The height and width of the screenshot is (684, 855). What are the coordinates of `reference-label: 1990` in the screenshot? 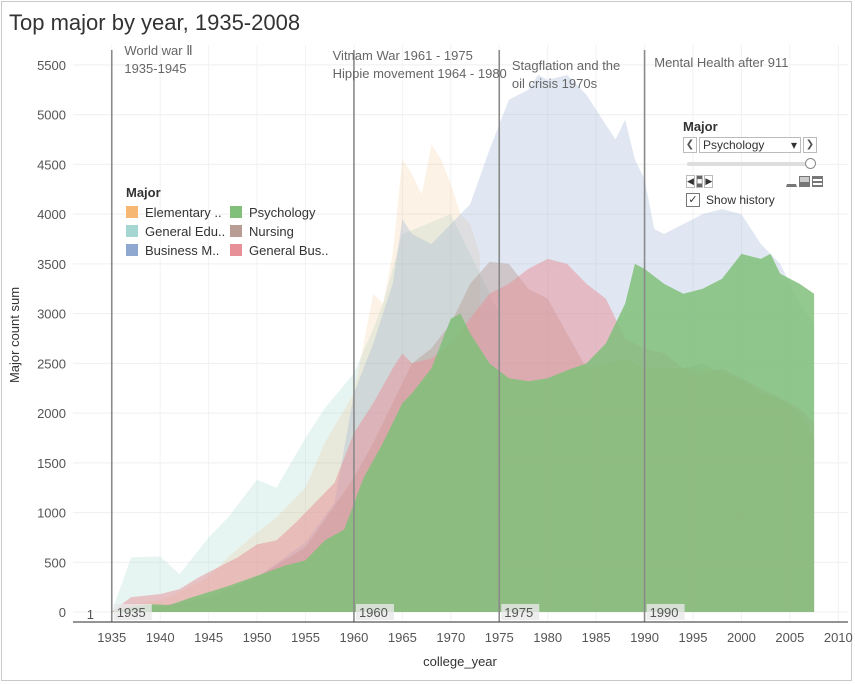 It's located at (664, 612).